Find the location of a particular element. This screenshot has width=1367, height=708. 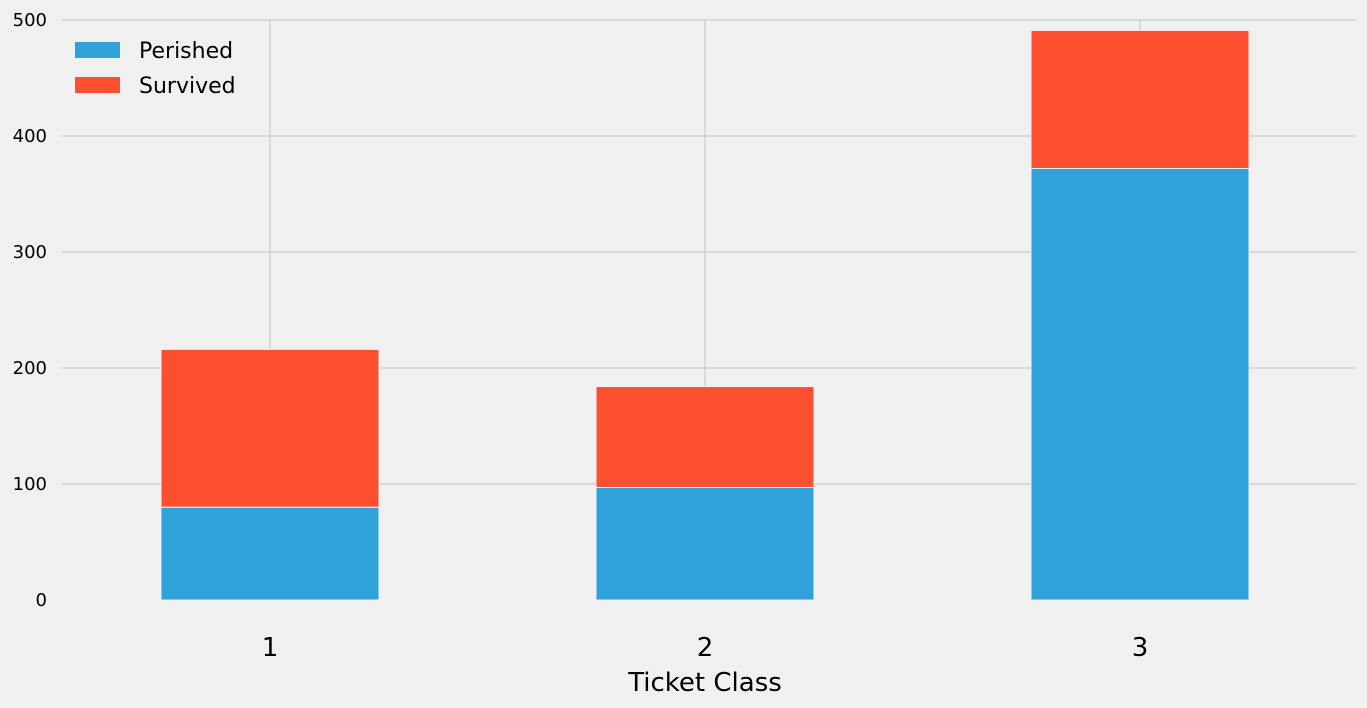

y-tick-label: 500 is located at coordinates (30, 20).